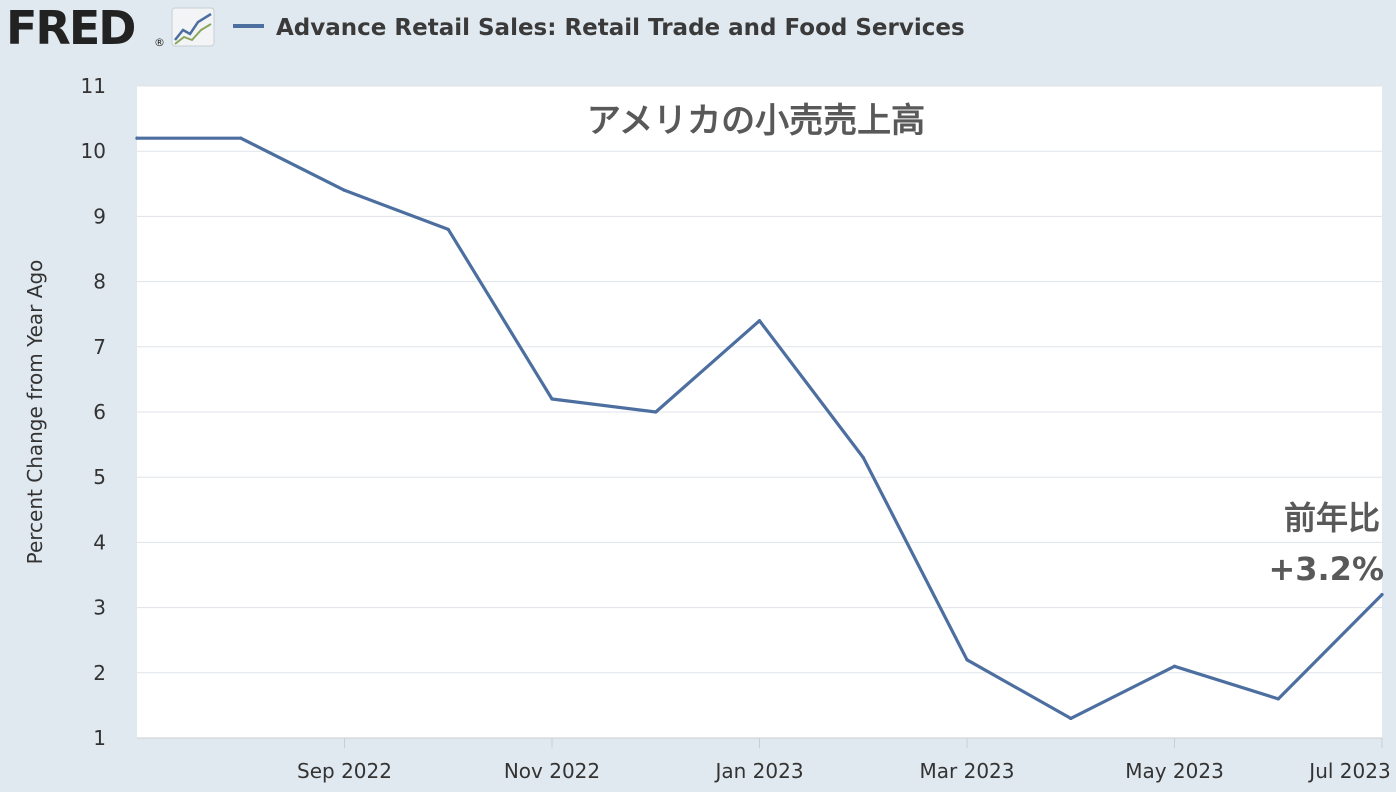 The image size is (1396, 792). I want to click on y-tick-label: 8, so click(99, 282).